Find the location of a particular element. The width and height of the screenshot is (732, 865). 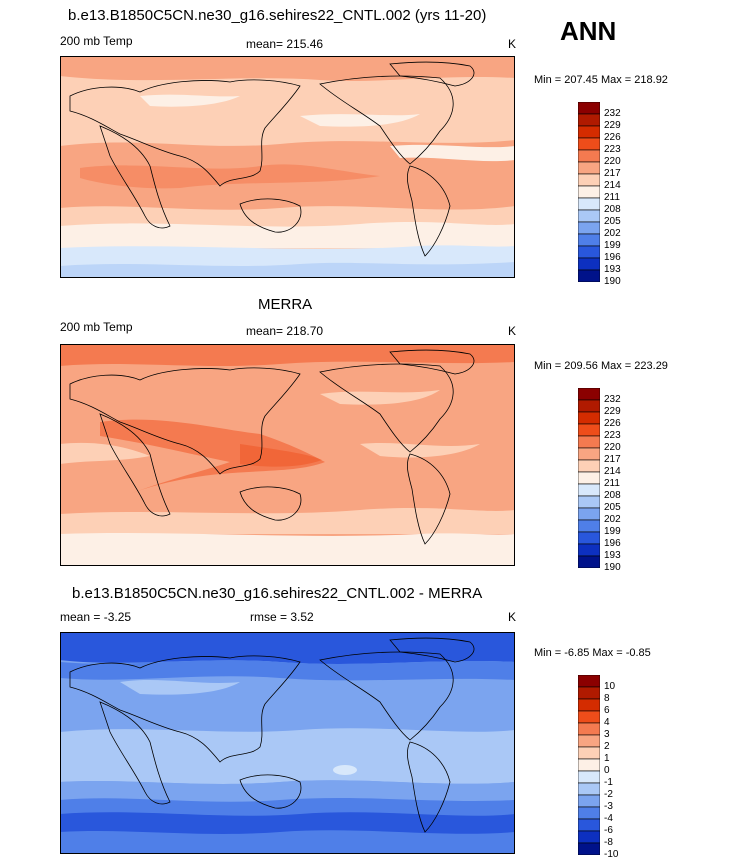

colorbar-tick-label: 226 is located at coordinates (612, 137).